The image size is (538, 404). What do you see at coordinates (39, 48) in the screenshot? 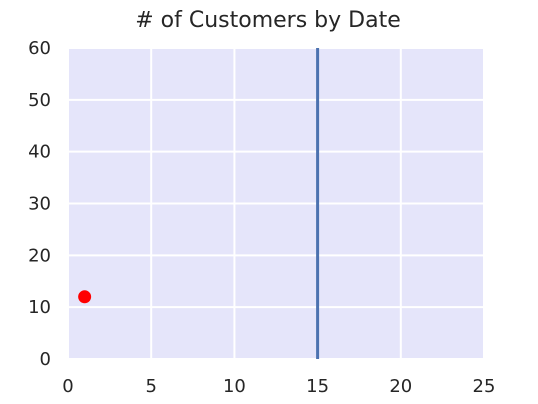
I see `y-tick-label: 60` at bounding box center [39, 48].